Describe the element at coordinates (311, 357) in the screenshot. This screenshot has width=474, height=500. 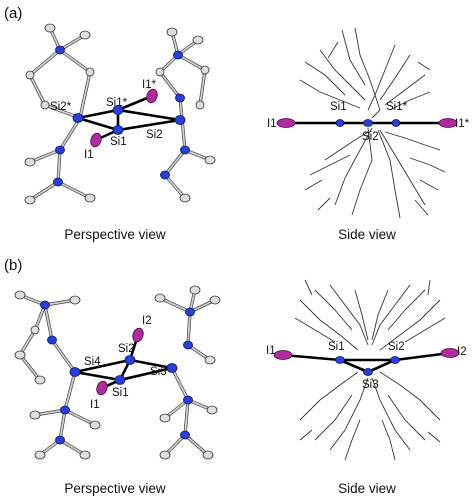
I see `panel-b-side-bond-i1-si1` at that location.